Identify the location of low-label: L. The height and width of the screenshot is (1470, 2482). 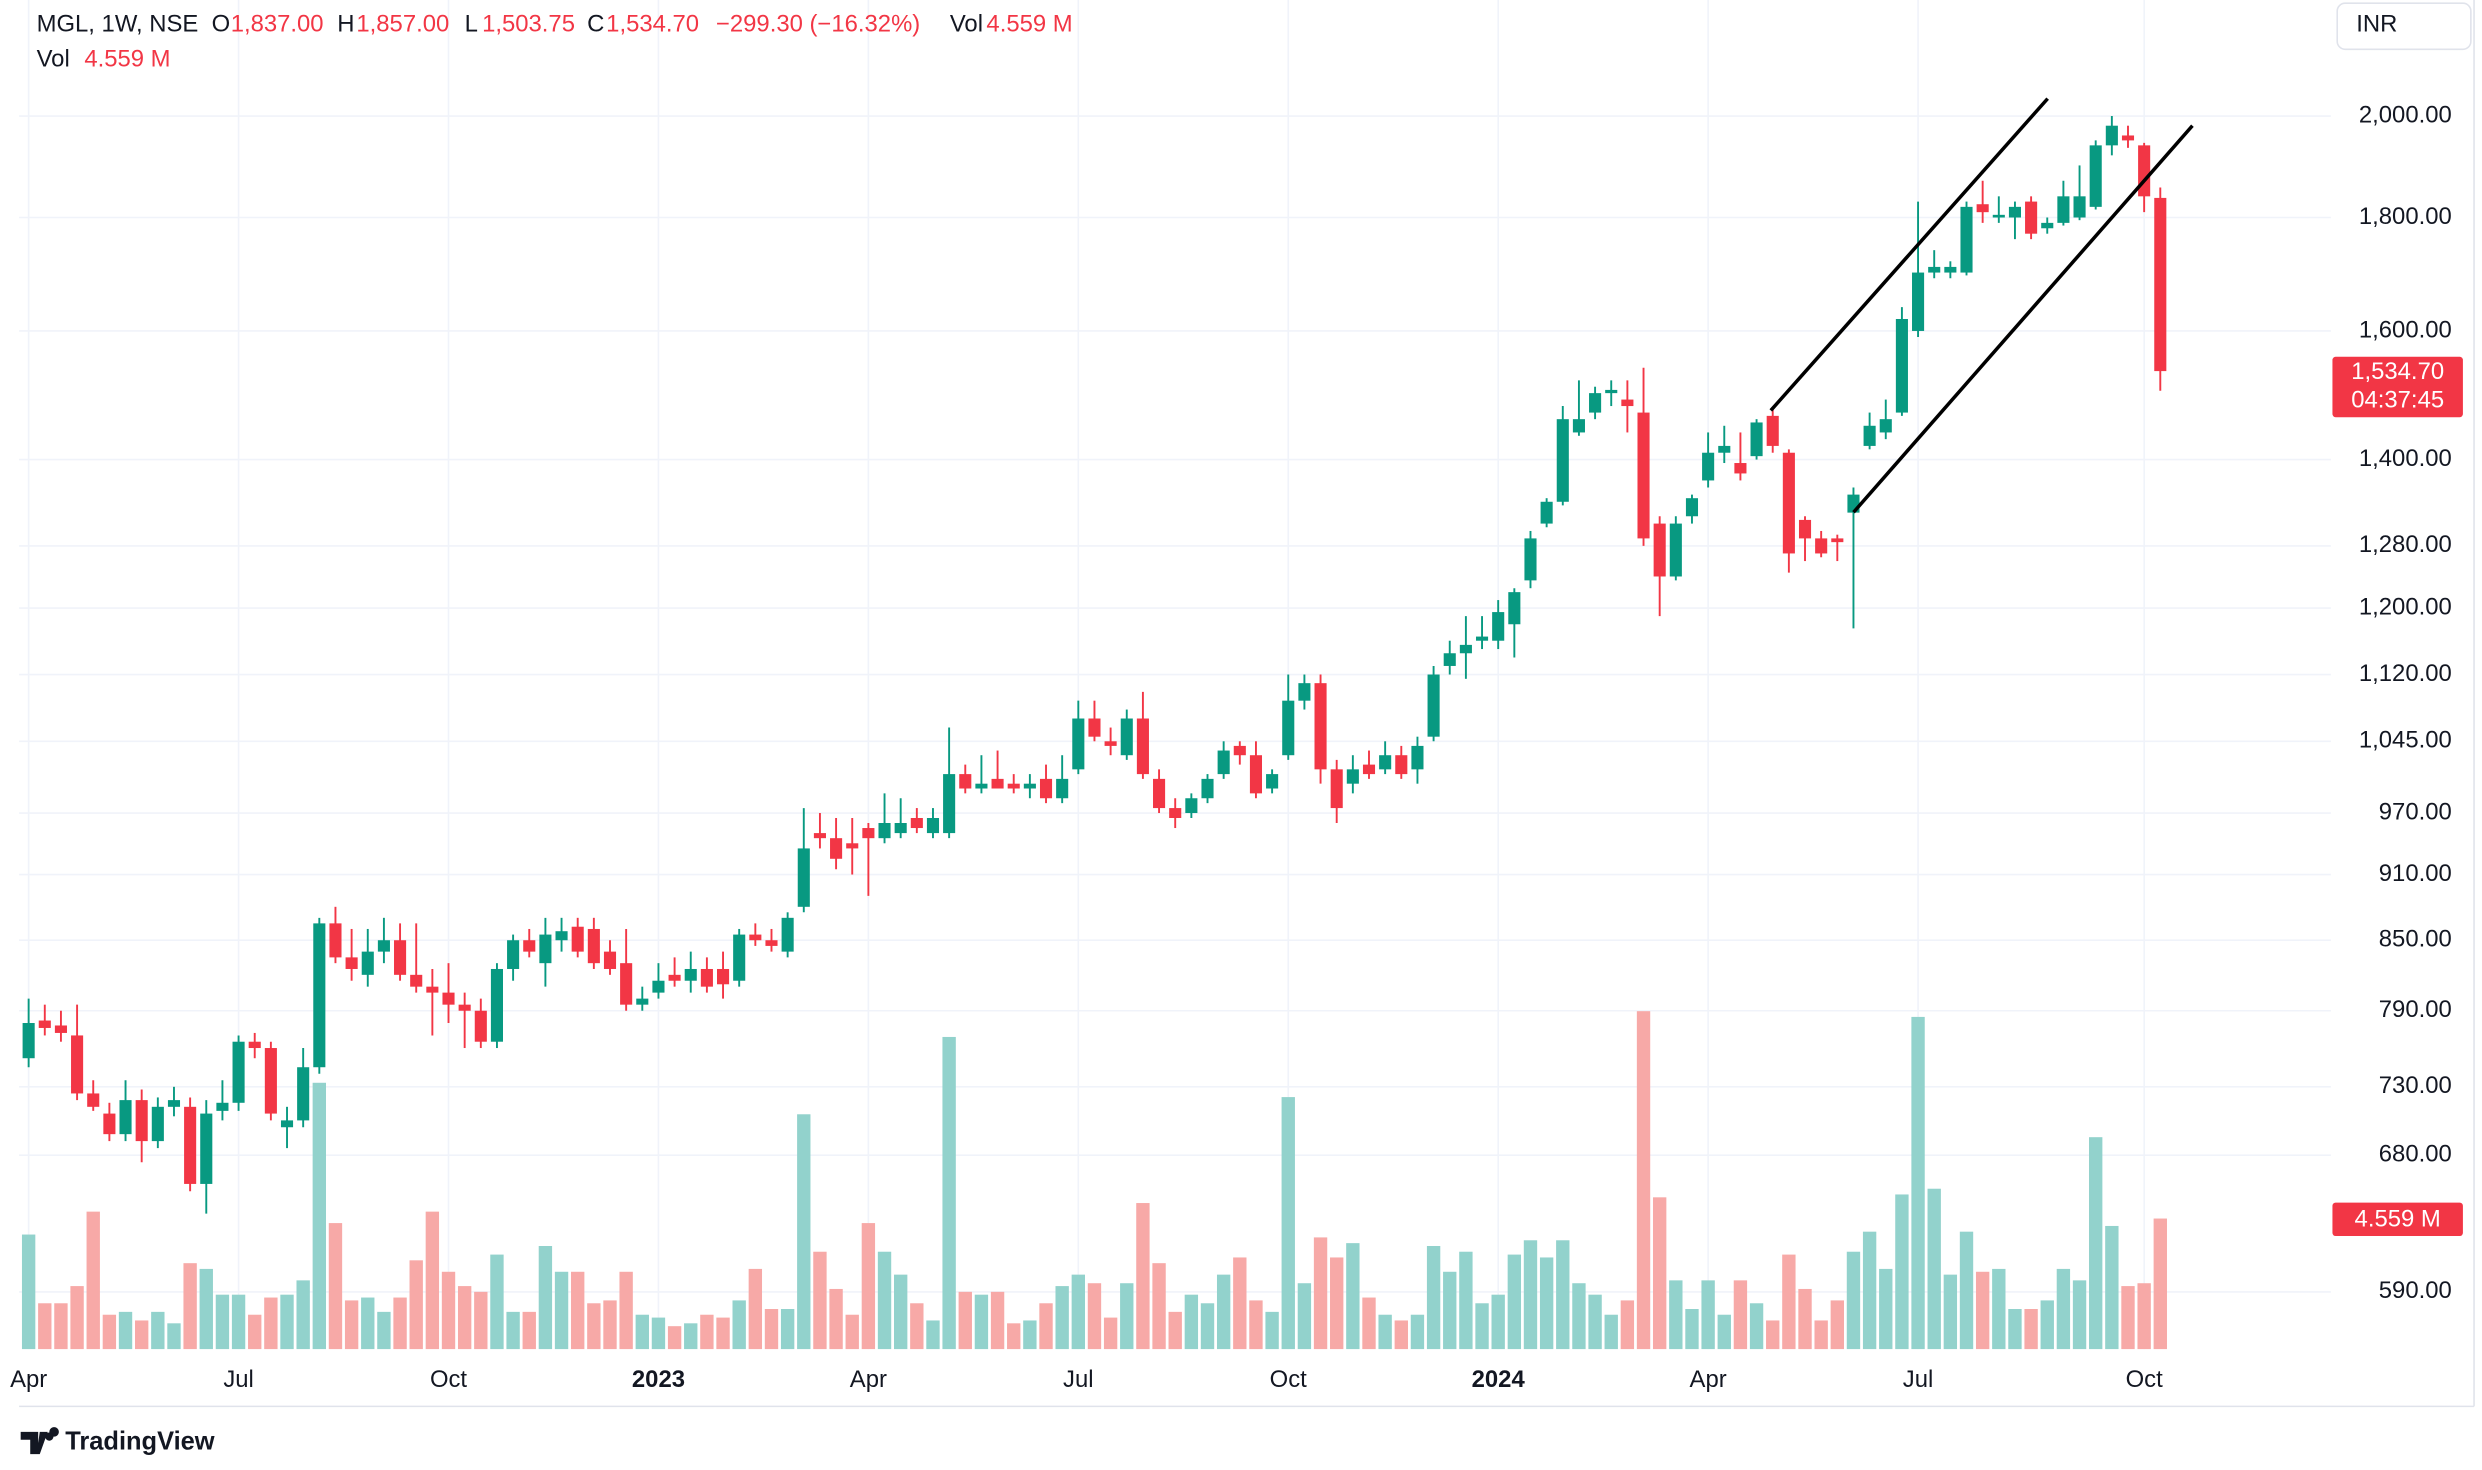
(471, 24).